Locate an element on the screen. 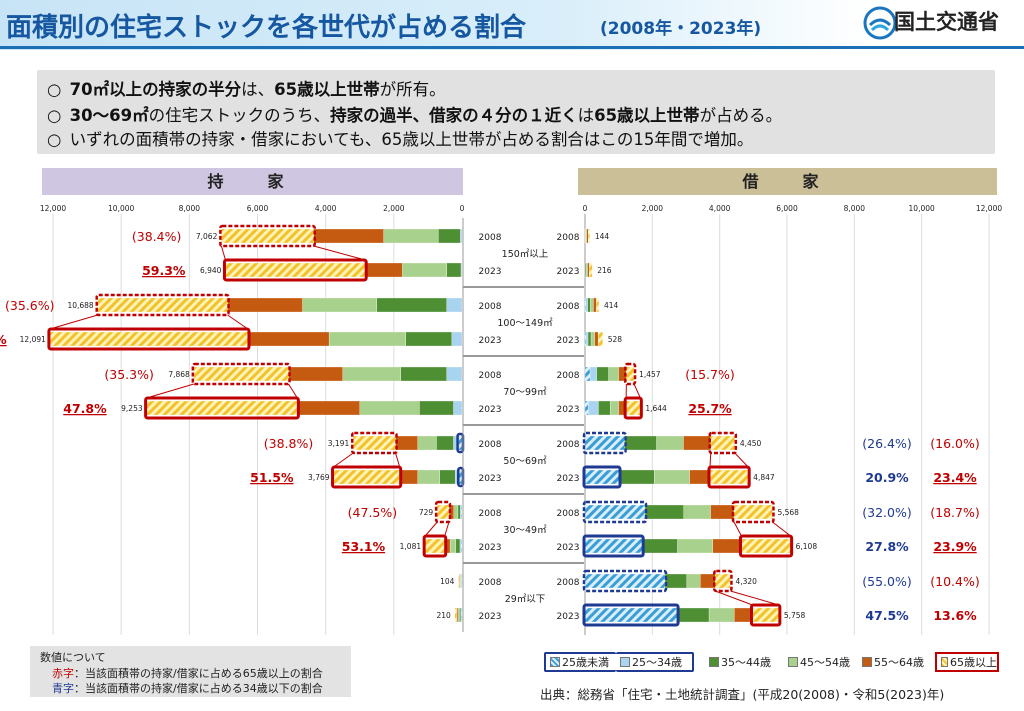  rented-total-label: 1,644 is located at coordinates (656, 408).